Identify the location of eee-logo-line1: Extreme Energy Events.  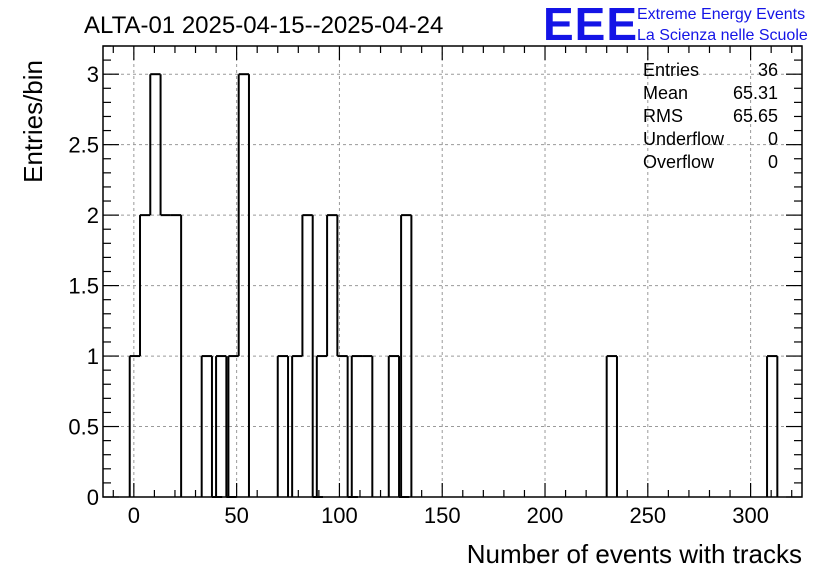
(721, 14).